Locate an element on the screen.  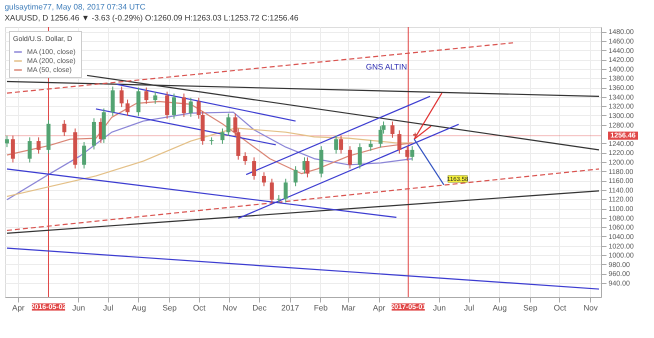
x-tick-label: Mar is located at coordinates (349, 308).